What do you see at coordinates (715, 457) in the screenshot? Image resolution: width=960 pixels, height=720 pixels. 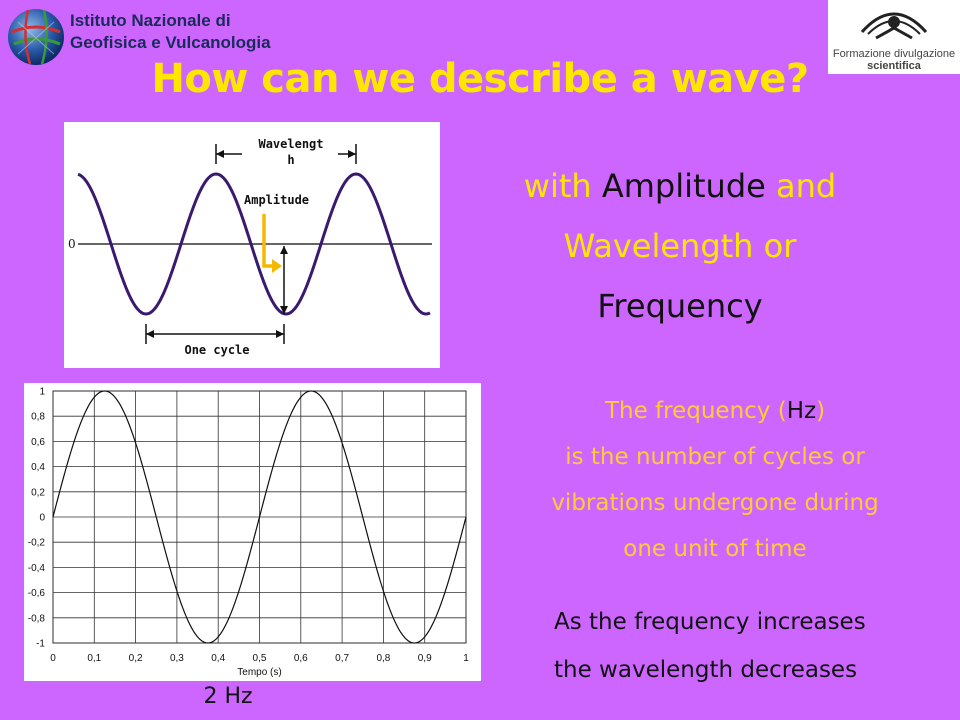 I see `frequency-line2: is the number of cycles or` at bounding box center [715, 457].